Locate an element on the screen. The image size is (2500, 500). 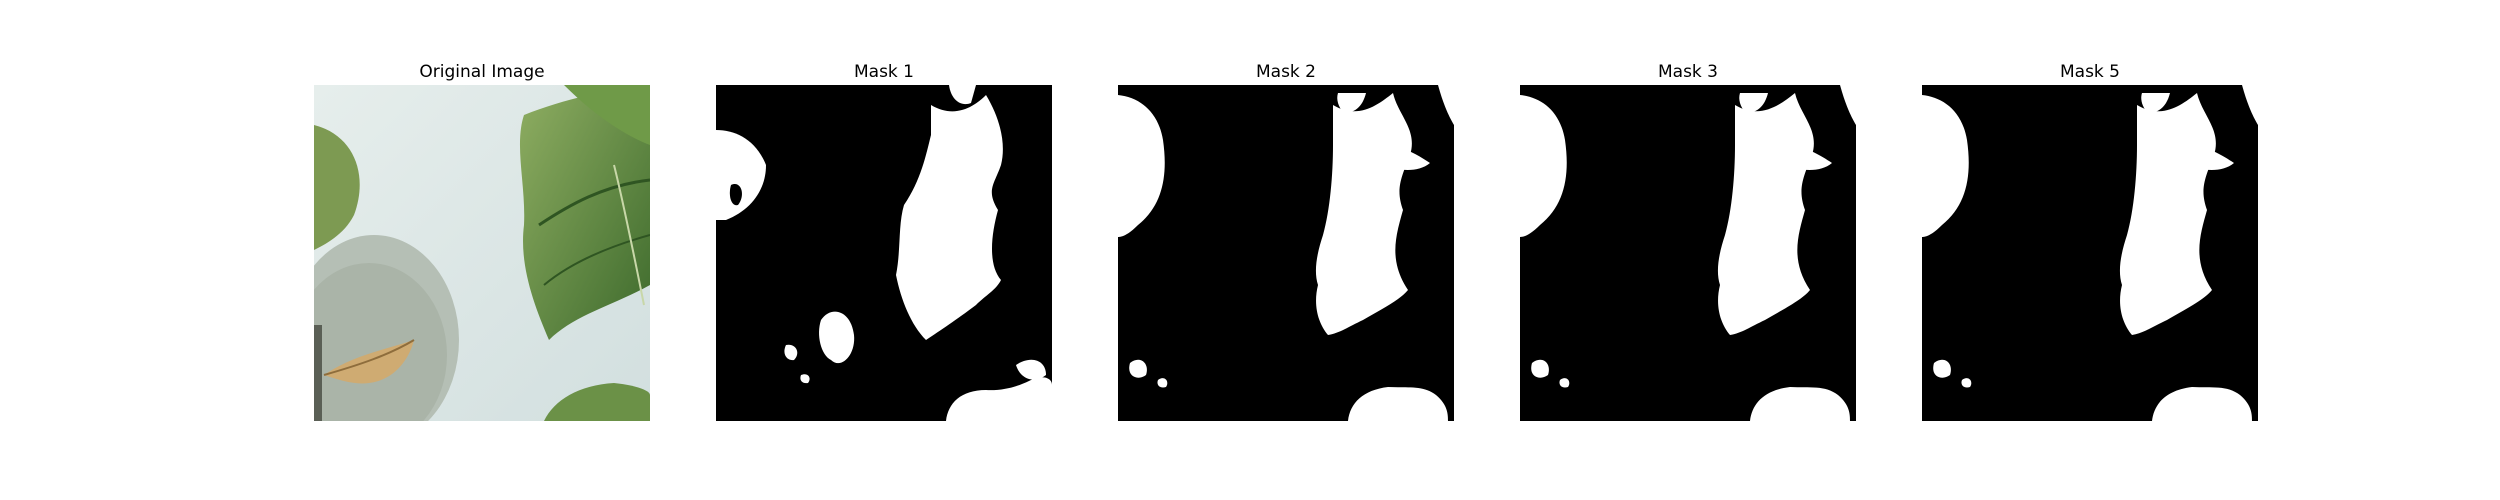
panel-title: Mask 1 is located at coordinates (883, 72).